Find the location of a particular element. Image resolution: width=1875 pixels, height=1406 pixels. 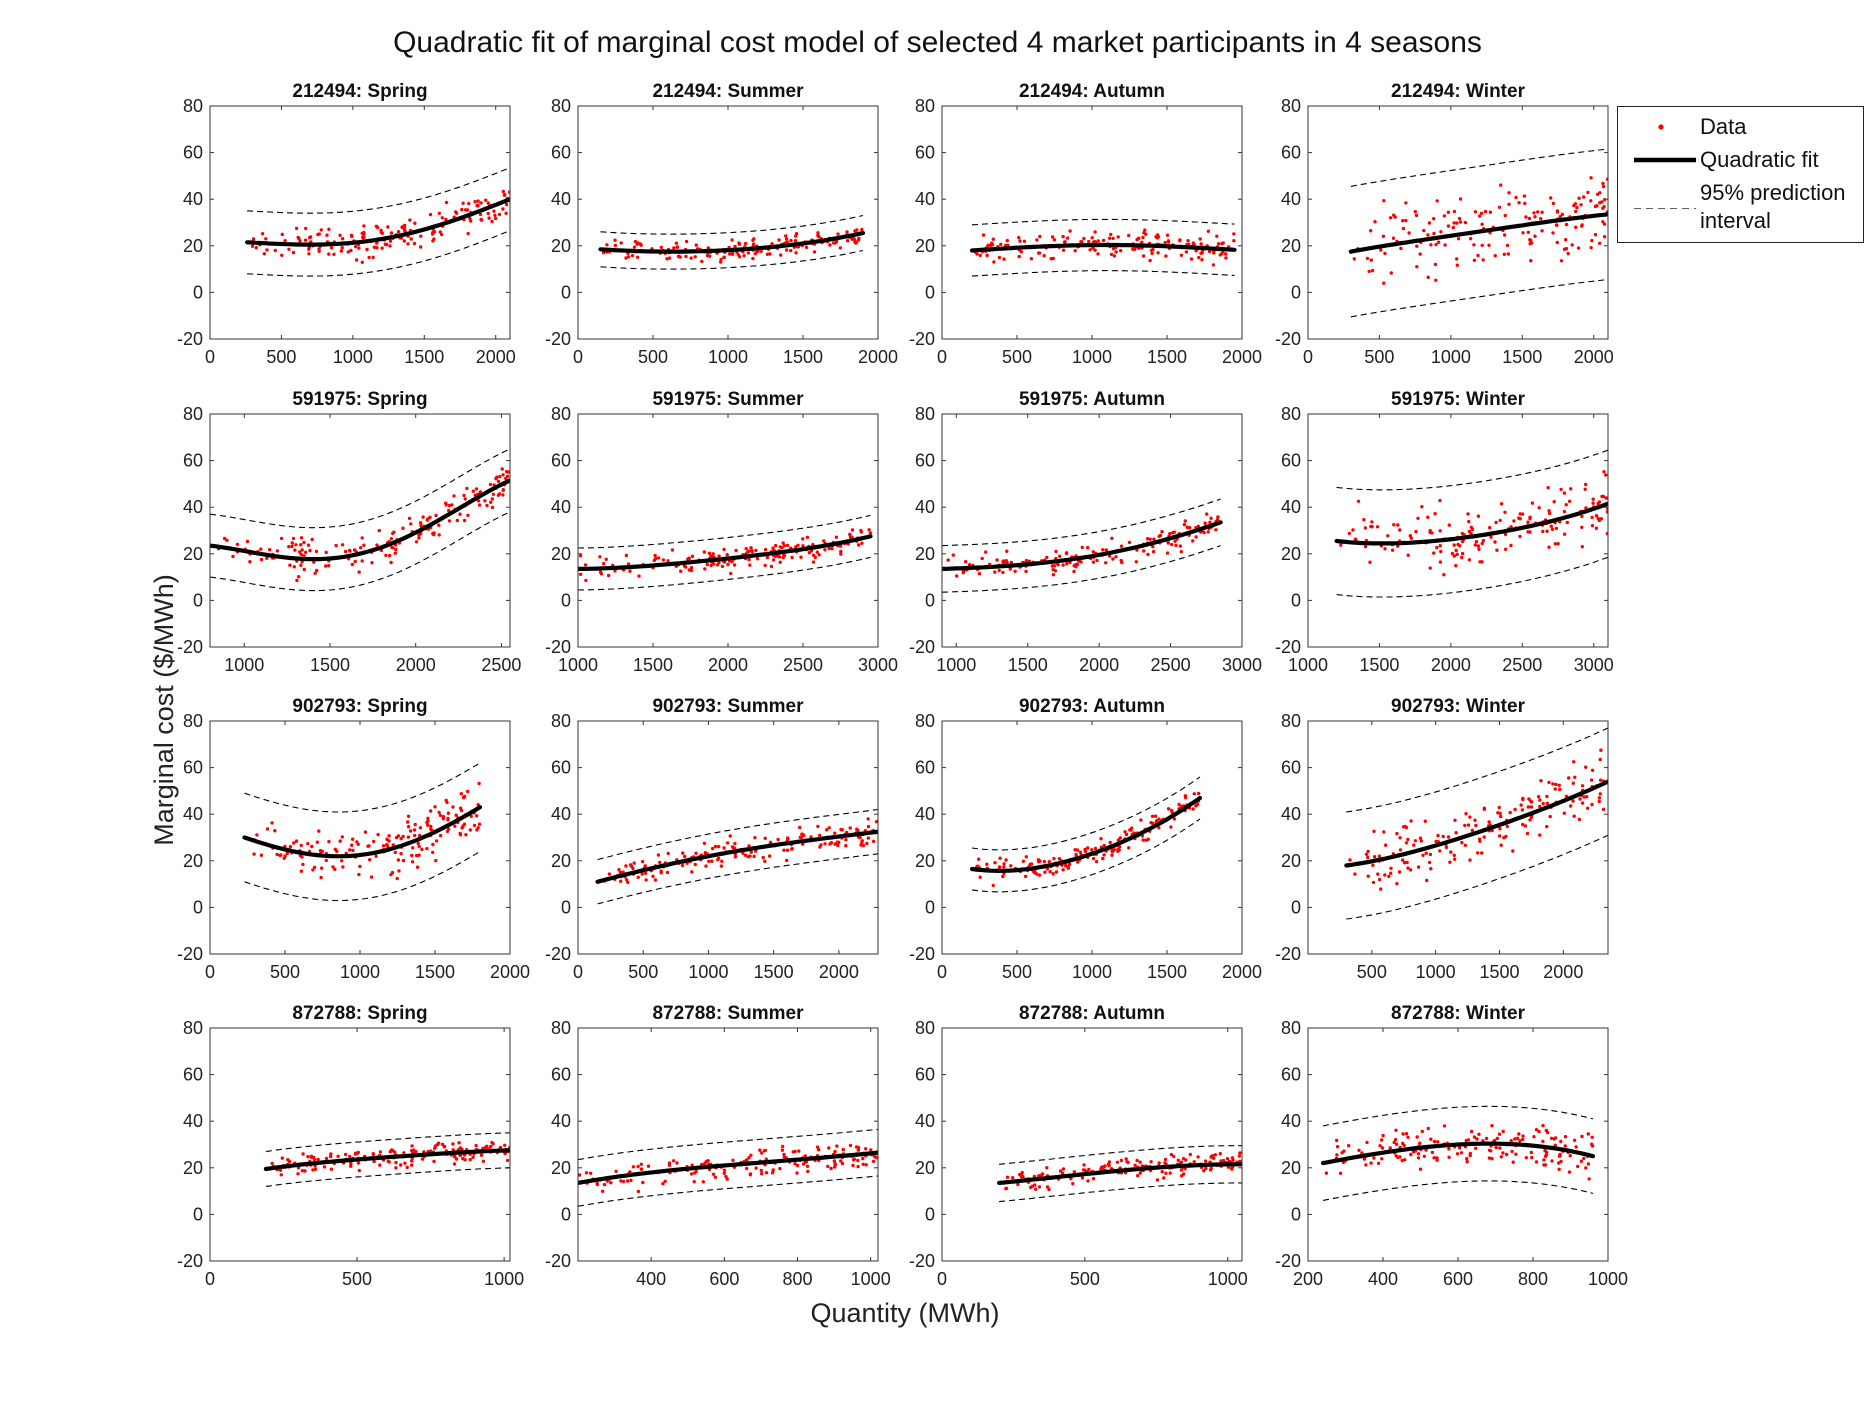

panel-title: 591975: Winter is located at coordinates (1458, 399).